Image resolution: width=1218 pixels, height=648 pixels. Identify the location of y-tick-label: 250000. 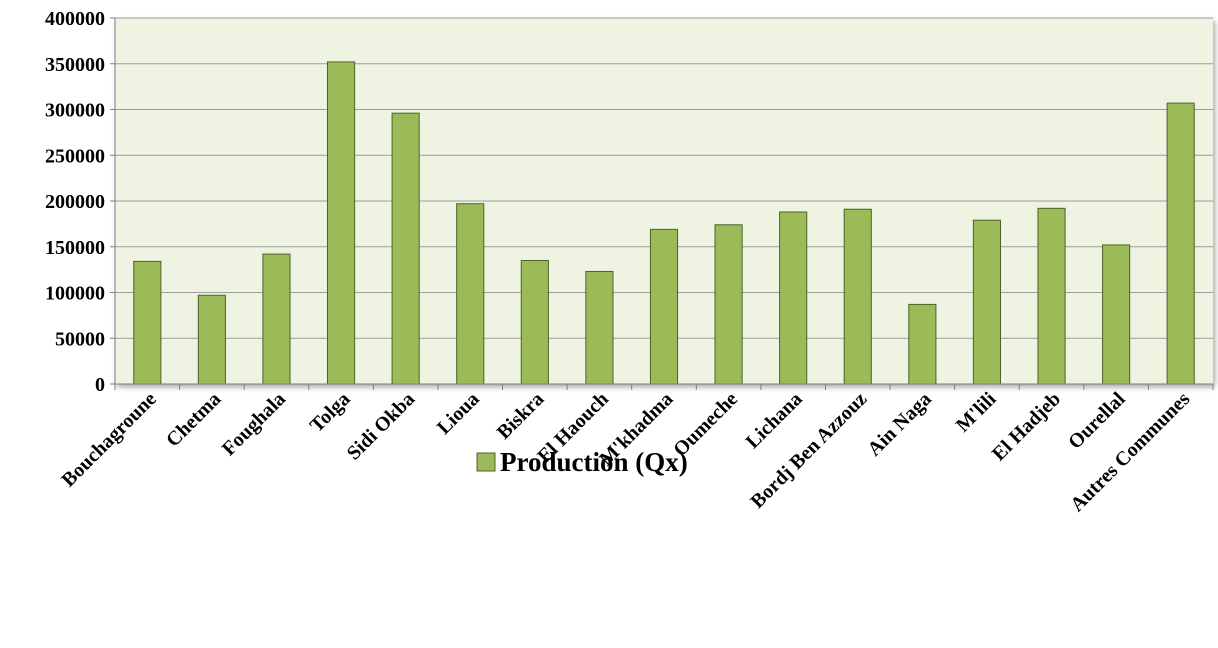
(75, 156).